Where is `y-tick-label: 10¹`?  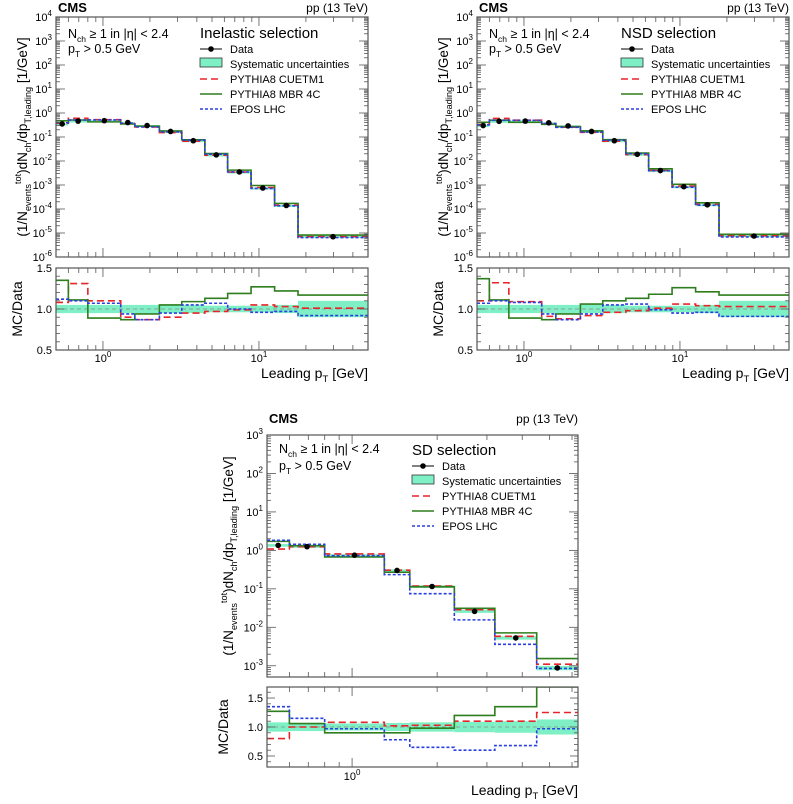 y-tick-label: 10¹ is located at coordinates (254, 511).